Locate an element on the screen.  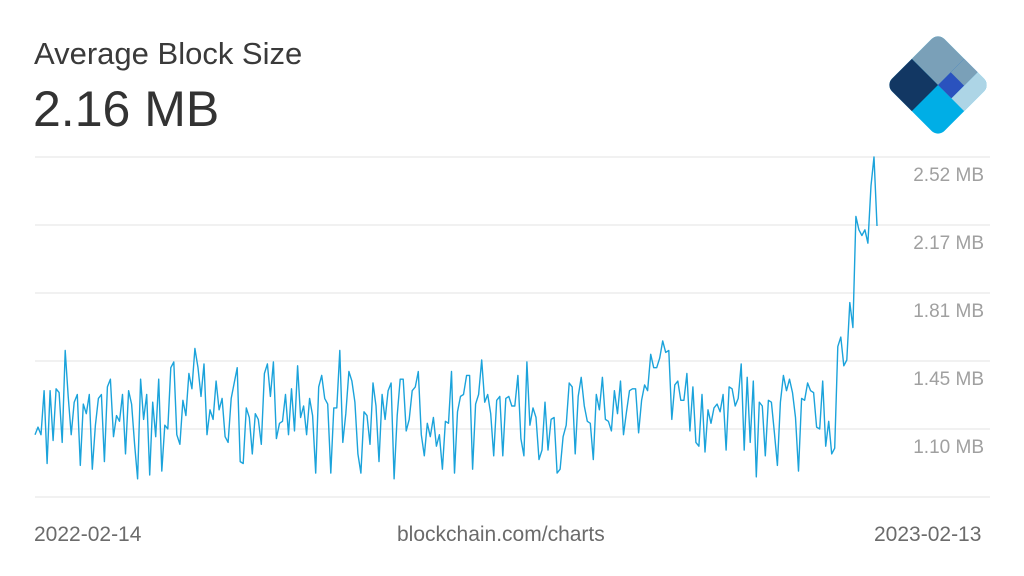
source-link: blockchain.com/charts is located at coordinates (501, 534).